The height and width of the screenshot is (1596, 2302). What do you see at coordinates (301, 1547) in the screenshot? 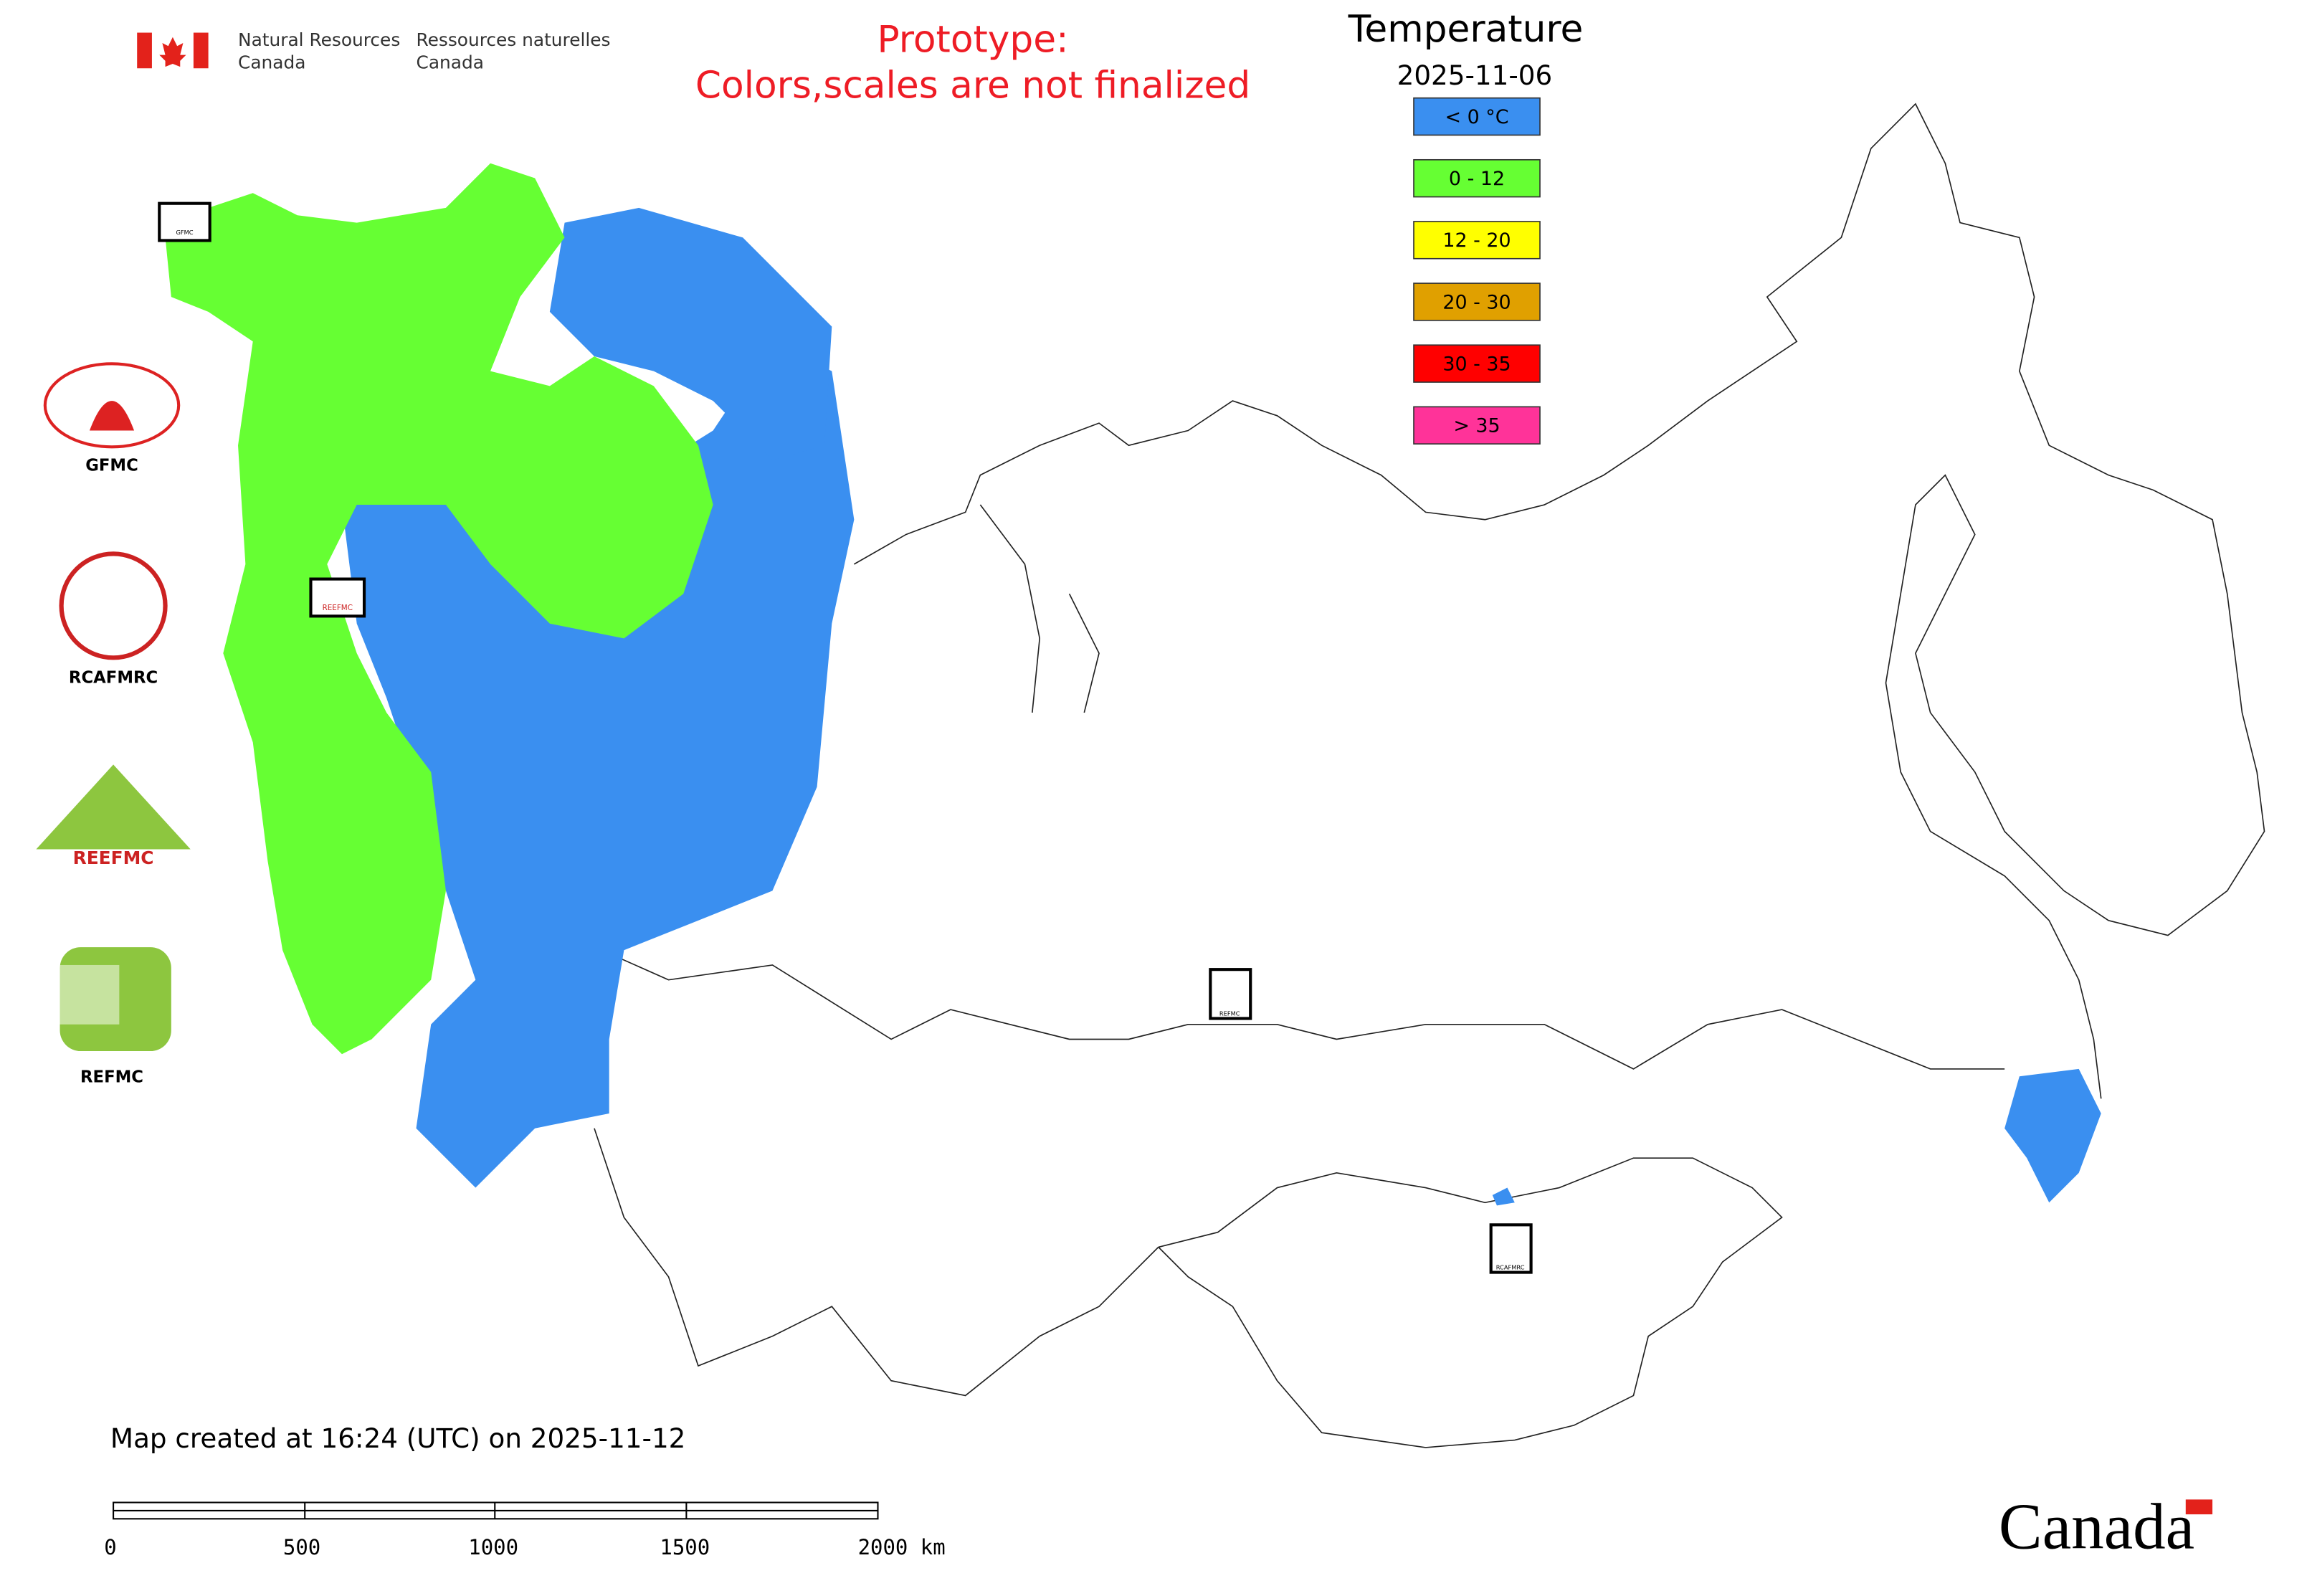
I see `scale-label: 500` at bounding box center [301, 1547].